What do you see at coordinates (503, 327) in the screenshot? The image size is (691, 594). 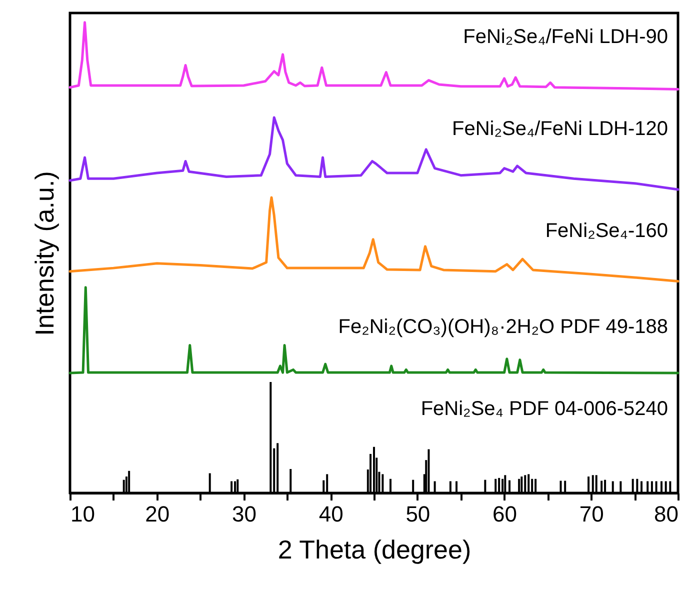 I see `series-label: Fe₂Ni₂(CO₃)(OH)₈·2H₂O PDF 49-188` at bounding box center [503, 327].